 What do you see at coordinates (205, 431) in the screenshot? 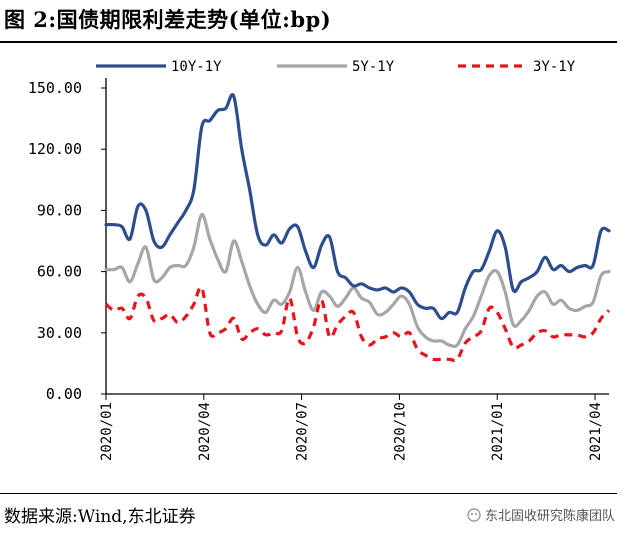
I see `x-tick-label: 2020/04` at bounding box center [205, 431].